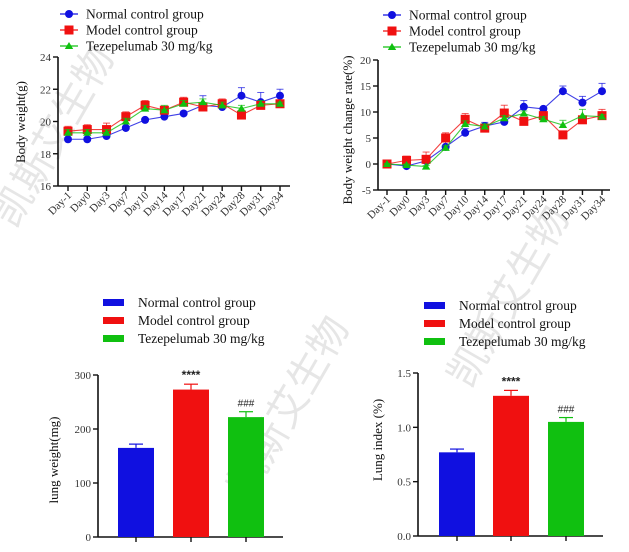 This screenshot has height=552, width=629. Describe the element at coordinates (83, 376) in the screenshot. I see `y-tick-label: 300` at that location.